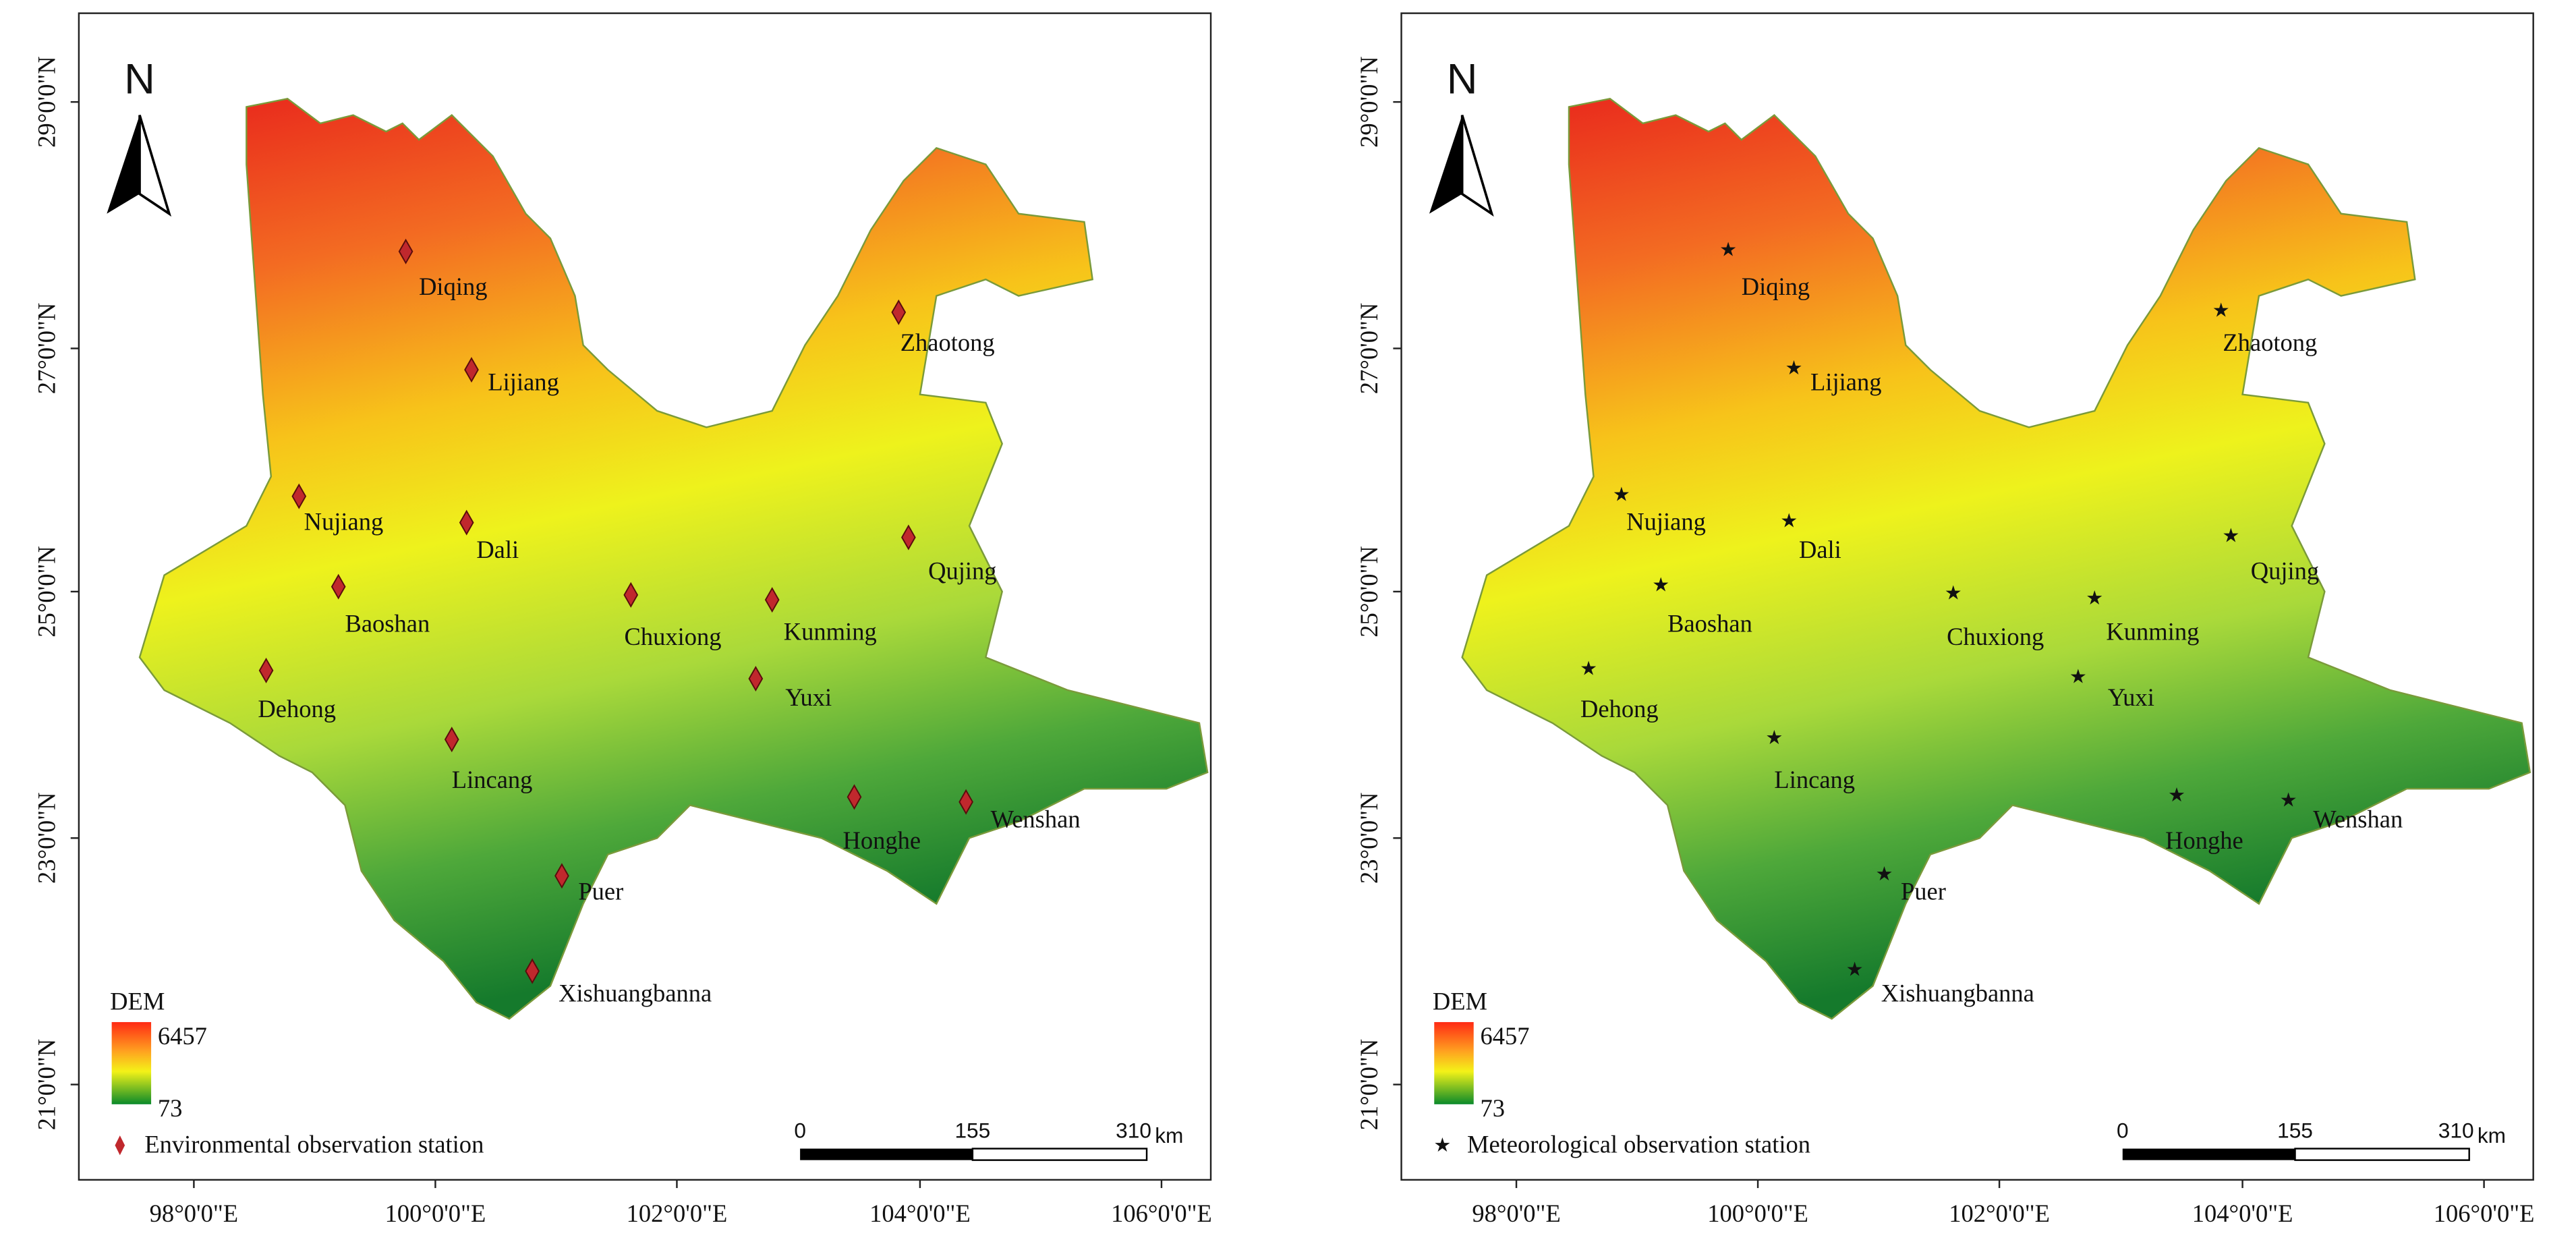 This screenshot has width=2576, height=1244. Describe the element at coordinates (123, 165) in the screenshot. I see `north-arrow-left` at that location.